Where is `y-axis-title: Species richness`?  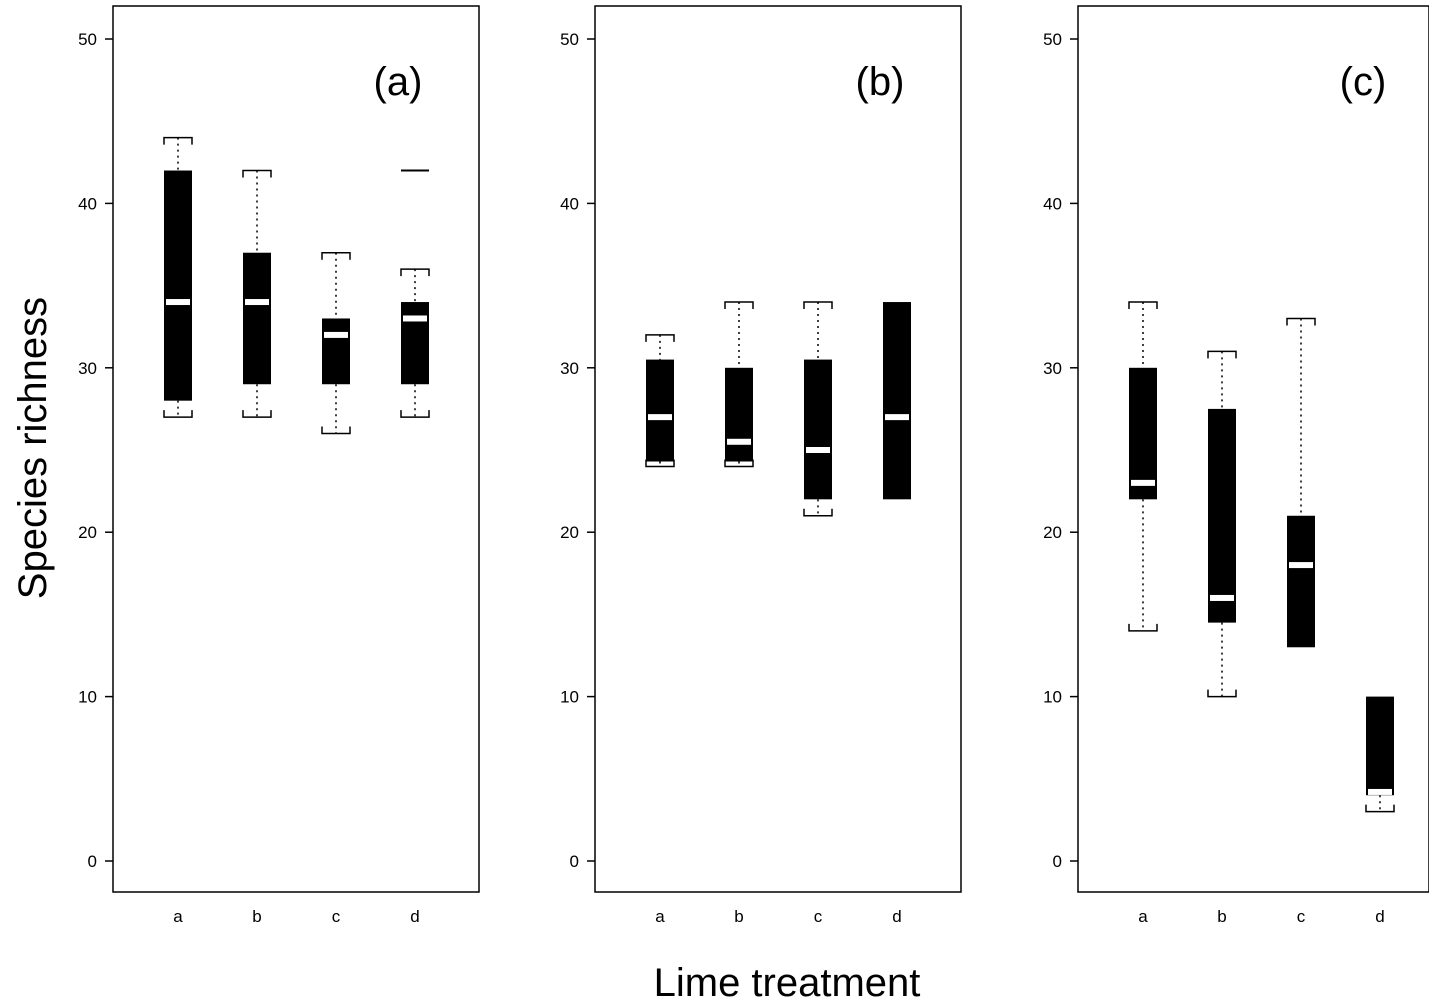 y-axis-title: Species richness is located at coordinates (33, 448).